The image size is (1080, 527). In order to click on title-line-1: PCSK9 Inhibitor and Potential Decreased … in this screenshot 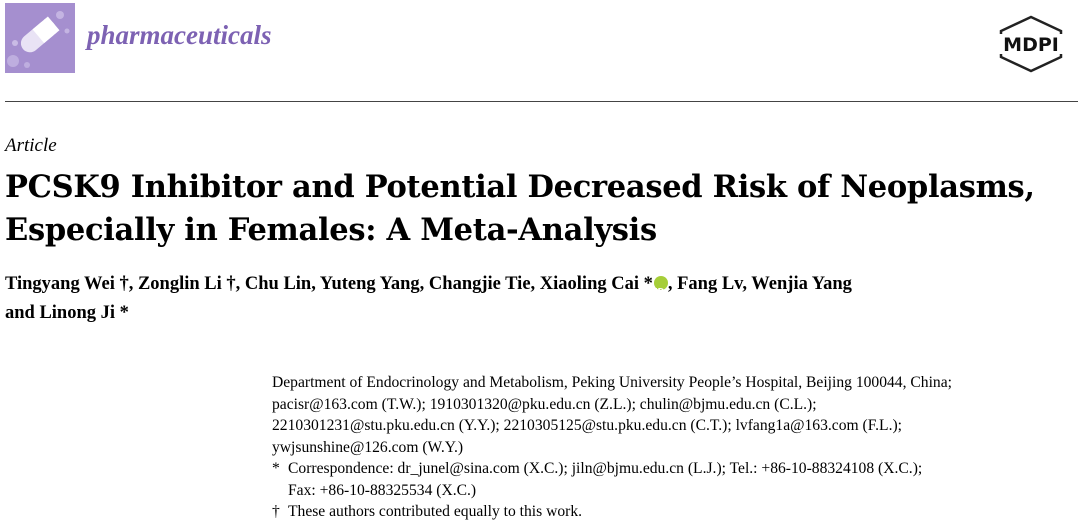, I will do `click(520, 187)`.